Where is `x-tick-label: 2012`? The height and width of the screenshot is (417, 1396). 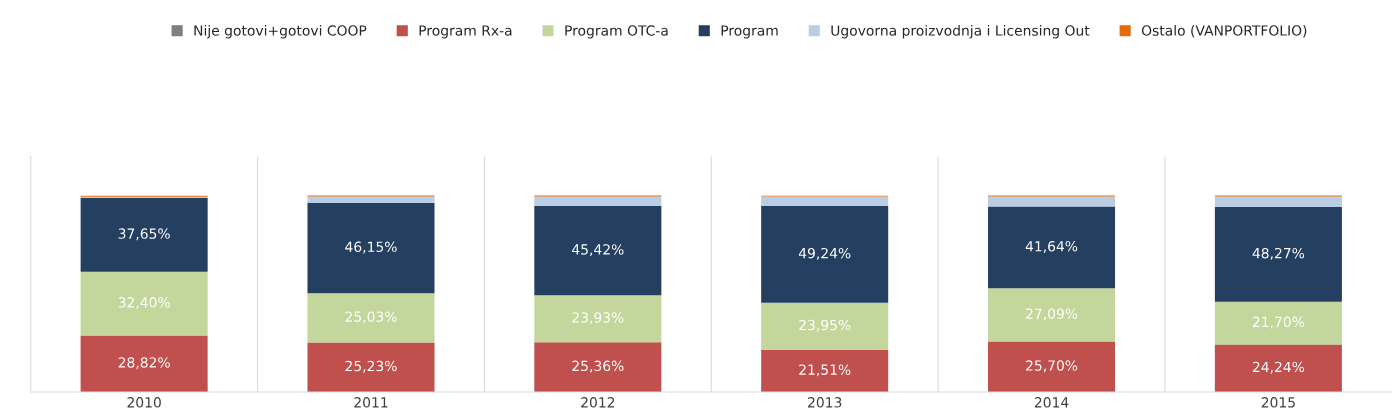
x-tick-label: 2012 is located at coordinates (598, 402).